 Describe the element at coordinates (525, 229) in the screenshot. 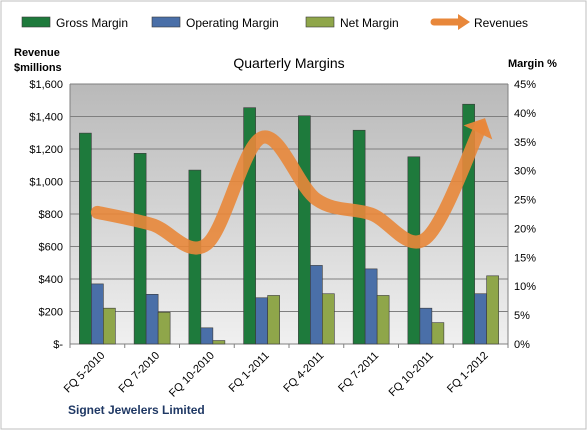

I see `right-tick-label: 20%` at that location.